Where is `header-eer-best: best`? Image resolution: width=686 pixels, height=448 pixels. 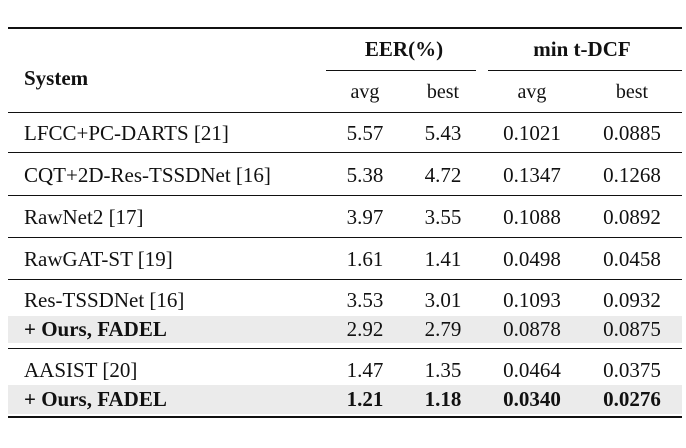 header-eer-best: best is located at coordinates (443, 92).